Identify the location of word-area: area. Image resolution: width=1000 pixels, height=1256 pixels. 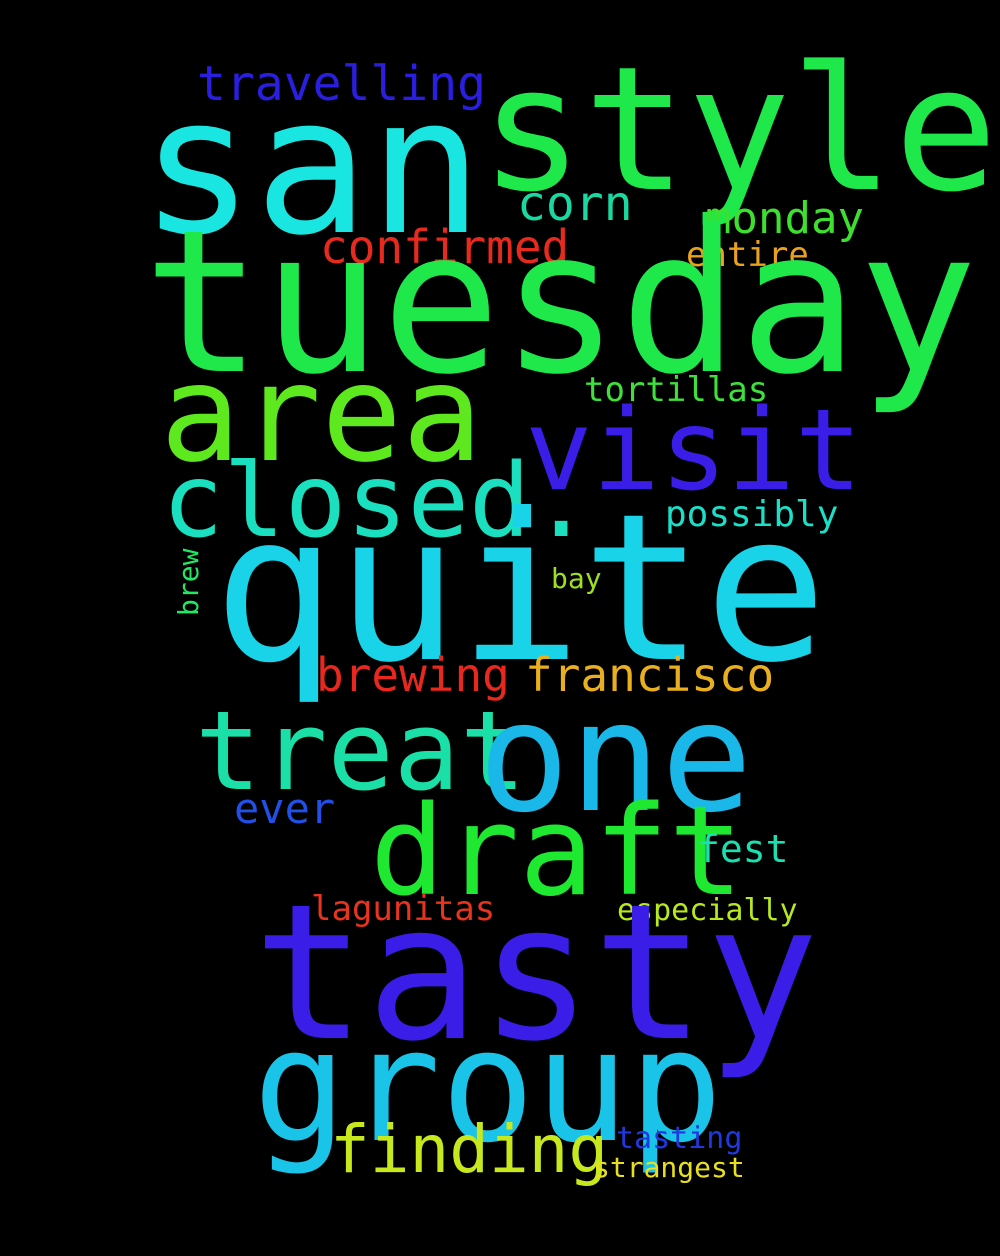
(321, 414).